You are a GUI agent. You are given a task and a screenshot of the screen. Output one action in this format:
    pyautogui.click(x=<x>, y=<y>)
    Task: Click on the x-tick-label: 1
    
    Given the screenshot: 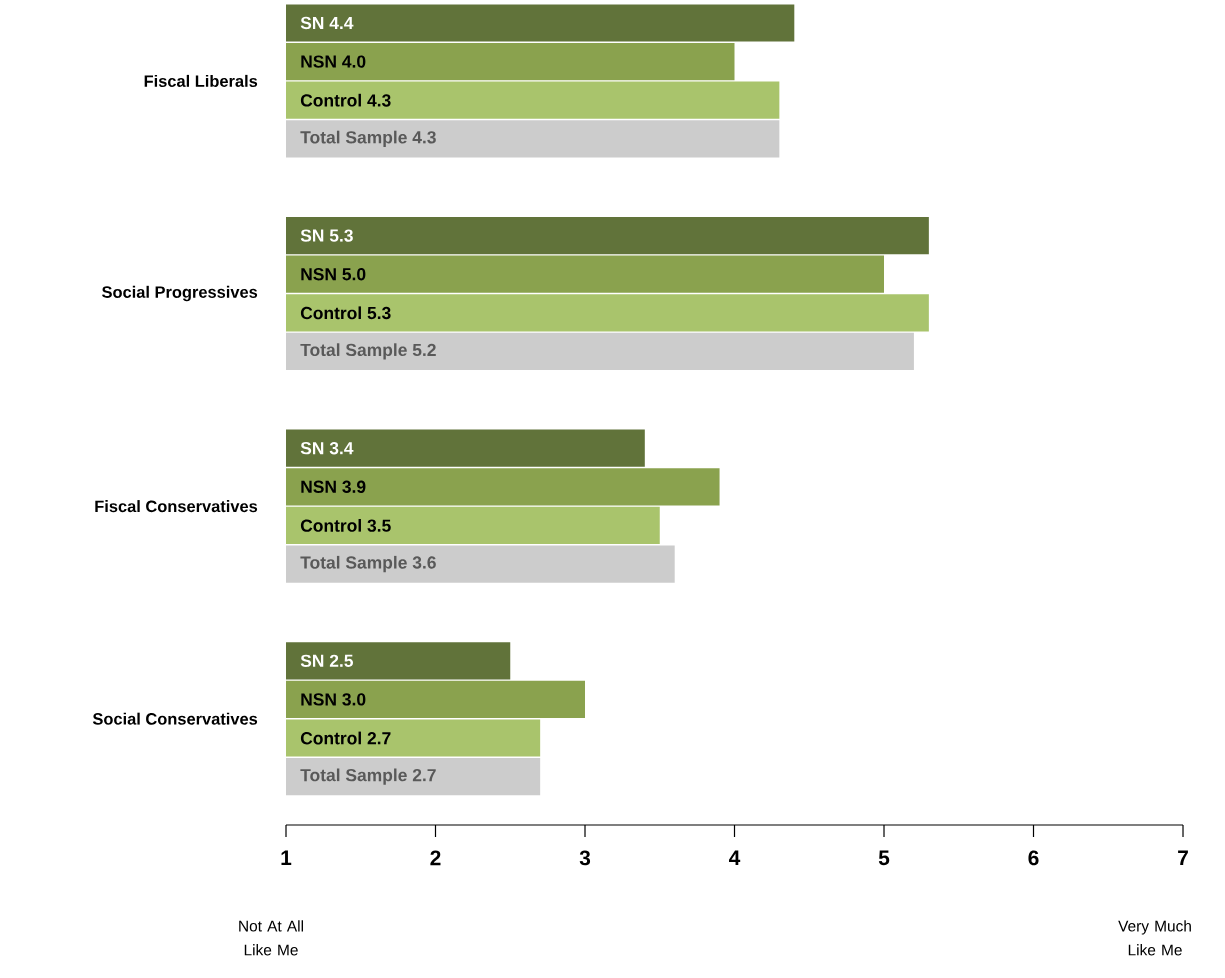 What is the action you would take?
    pyautogui.click(x=286, y=857)
    